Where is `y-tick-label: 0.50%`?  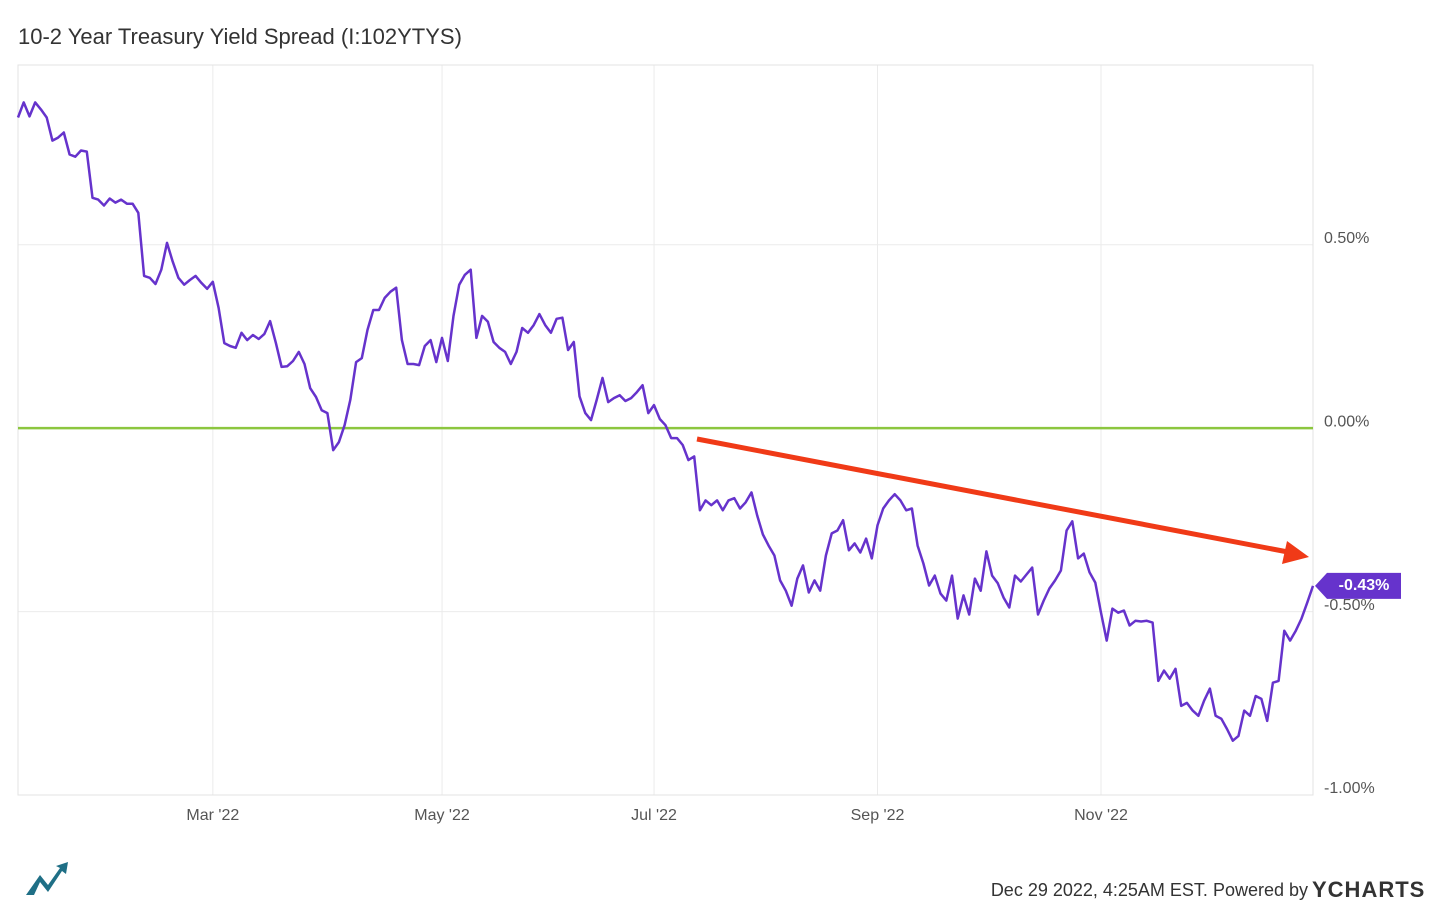 y-tick-label: 0.50% is located at coordinates (1346, 238).